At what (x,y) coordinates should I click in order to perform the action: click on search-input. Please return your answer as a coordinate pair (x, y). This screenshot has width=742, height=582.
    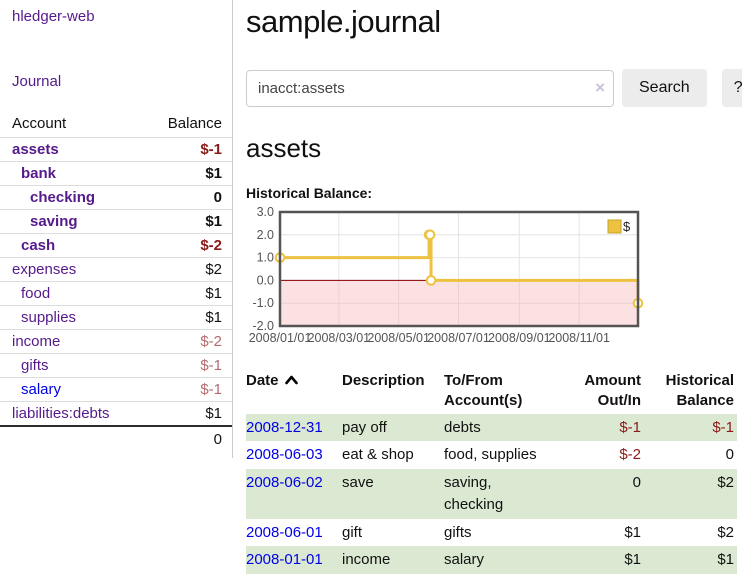
    Looking at the image, I should click on (430, 88).